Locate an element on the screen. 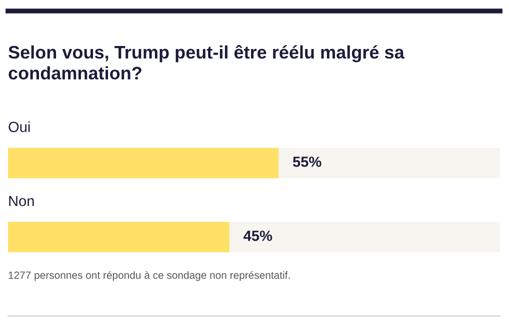 This screenshot has height=326, width=509. data-label: 55% is located at coordinates (307, 161).